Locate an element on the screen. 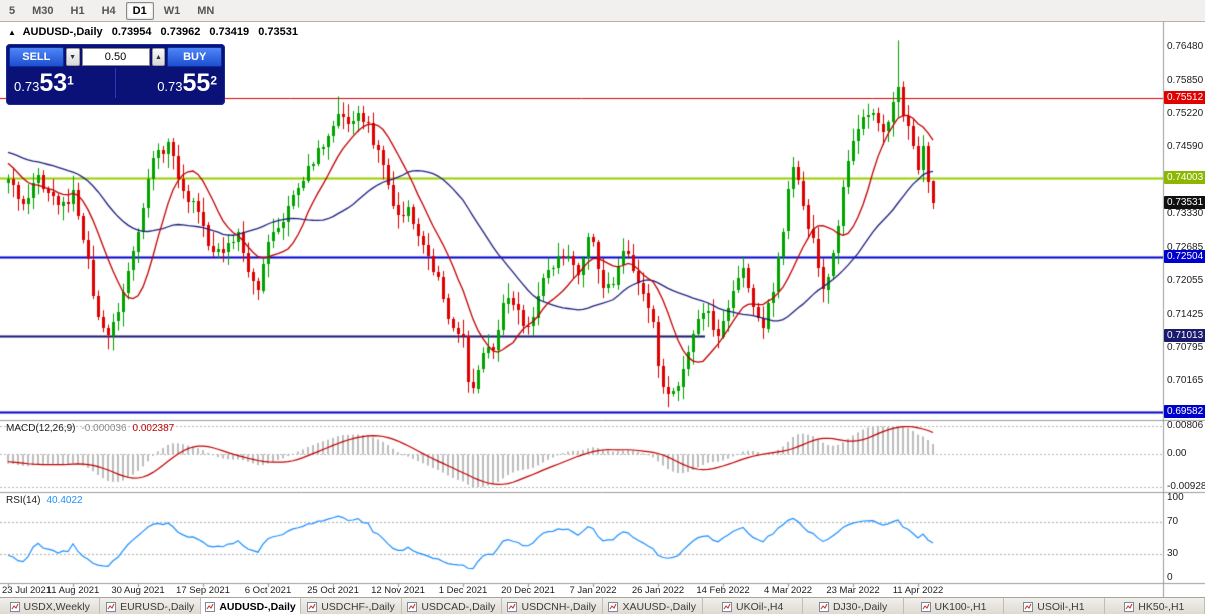 This screenshot has height=614, width=1205. bid-price-big: 53 is located at coordinates (53, 83).